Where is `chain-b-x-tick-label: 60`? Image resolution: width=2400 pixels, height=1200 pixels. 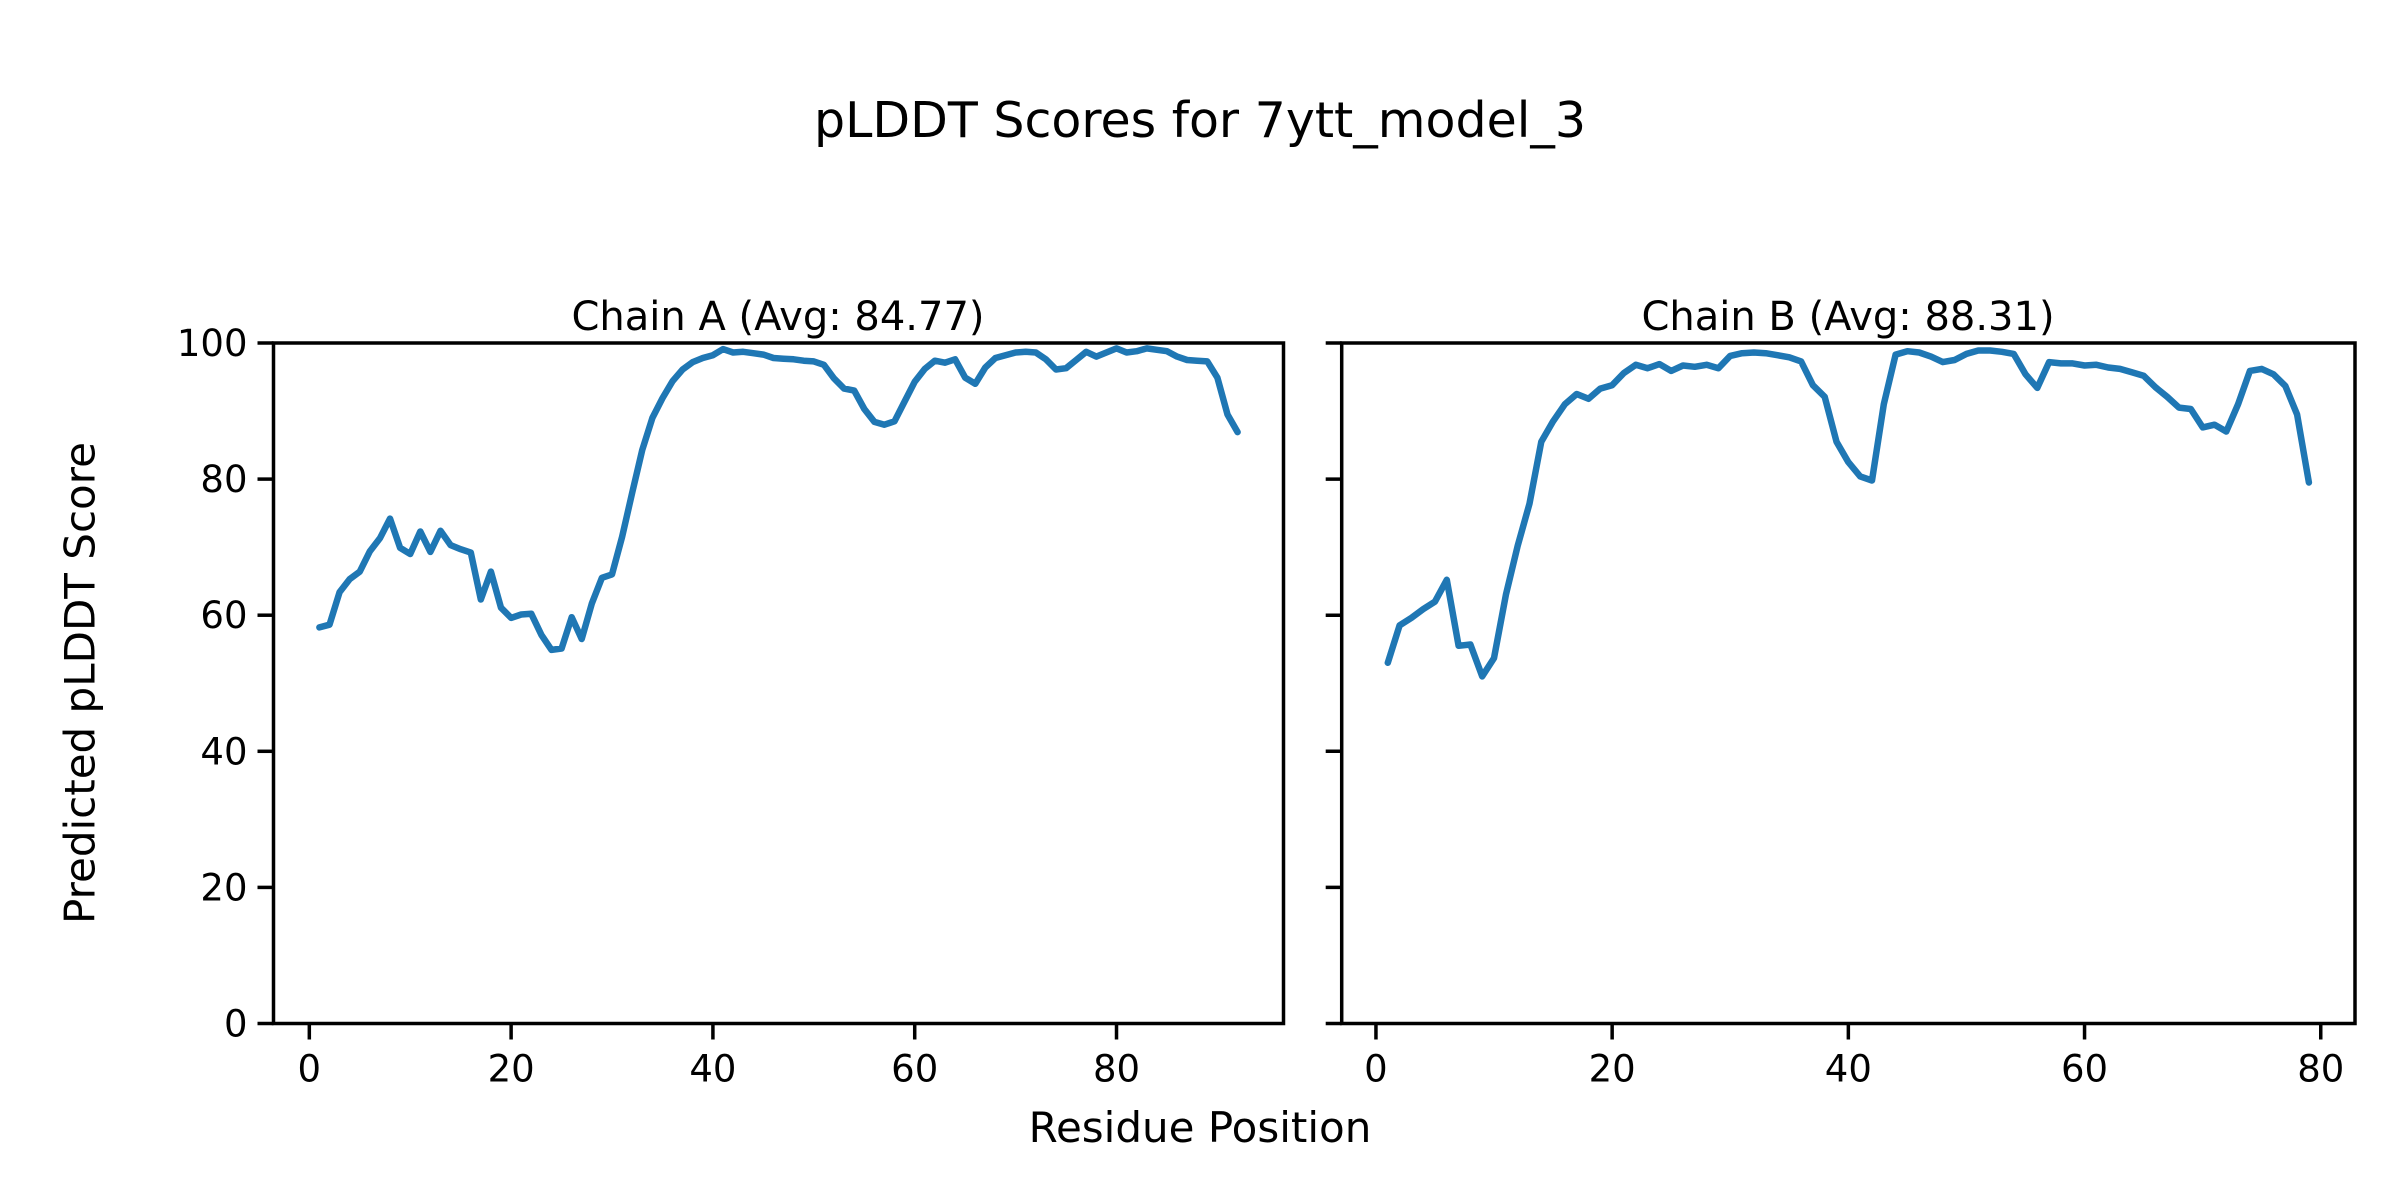
chain-b-x-tick-label: 60 is located at coordinates (2084, 1069).